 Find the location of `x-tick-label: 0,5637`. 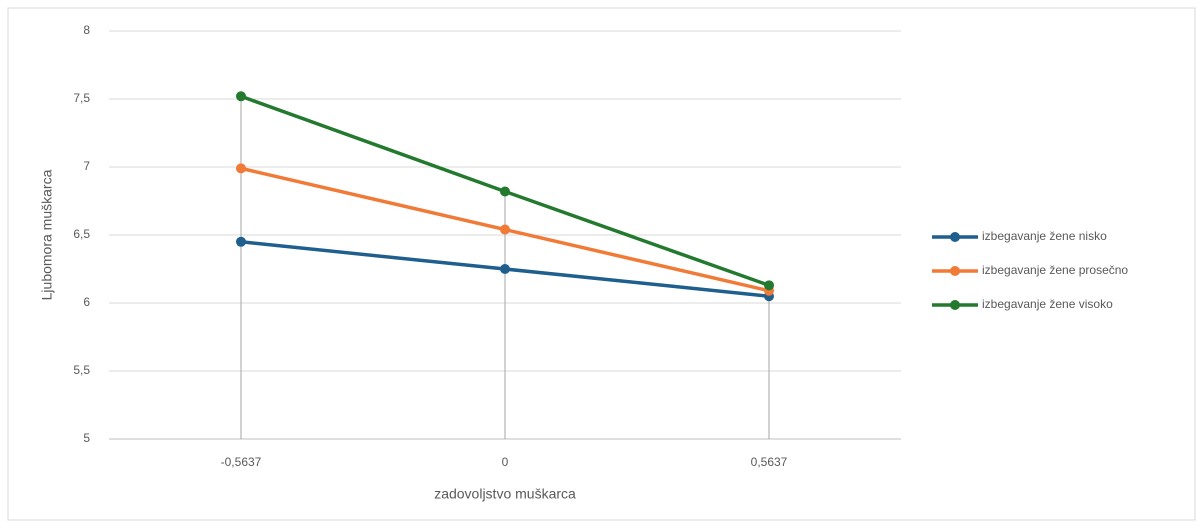

x-tick-label: 0,5637 is located at coordinates (769, 462).